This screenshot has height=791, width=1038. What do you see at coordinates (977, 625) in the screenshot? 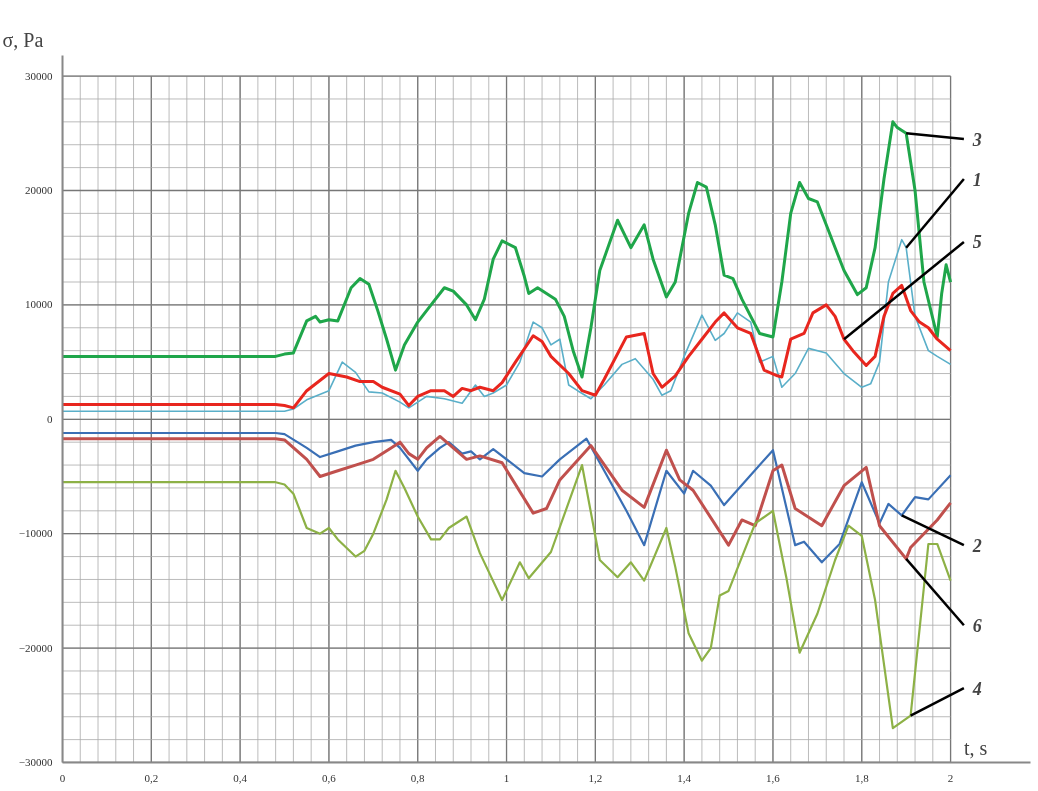
I see `text: 6` at bounding box center [977, 625].